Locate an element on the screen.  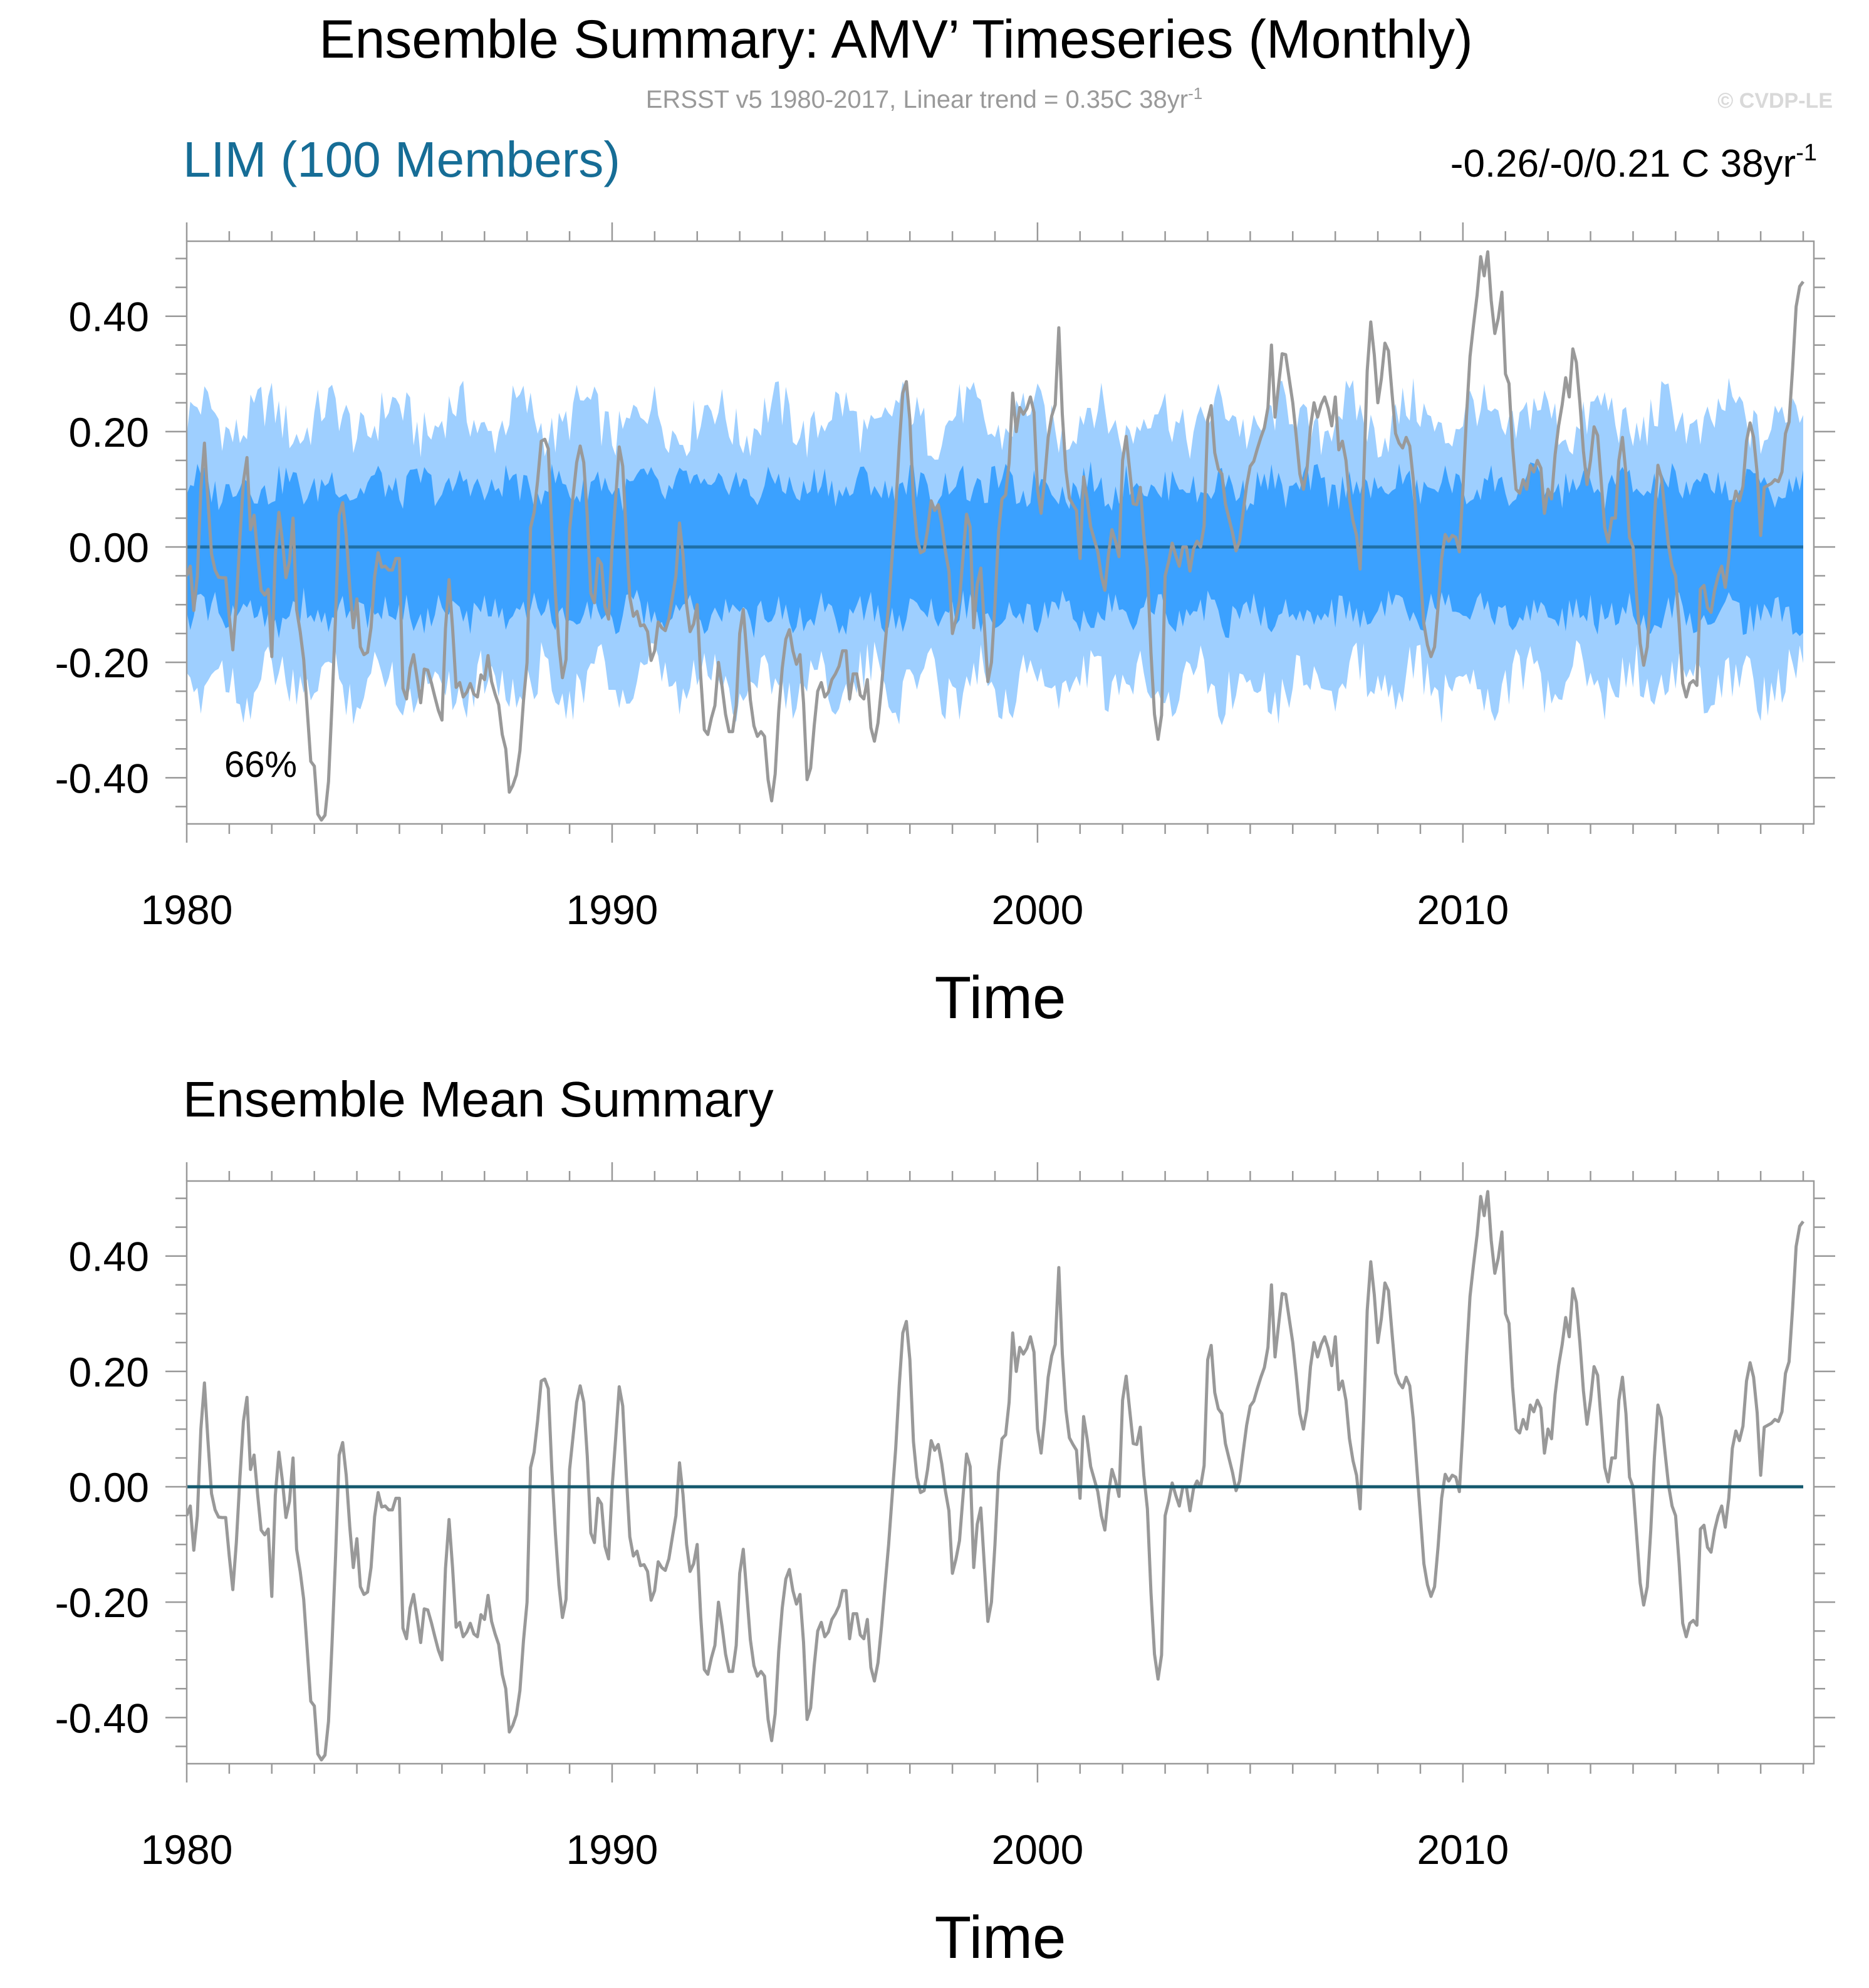
watermark: © CVDP-LE is located at coordinates (1775, 101).